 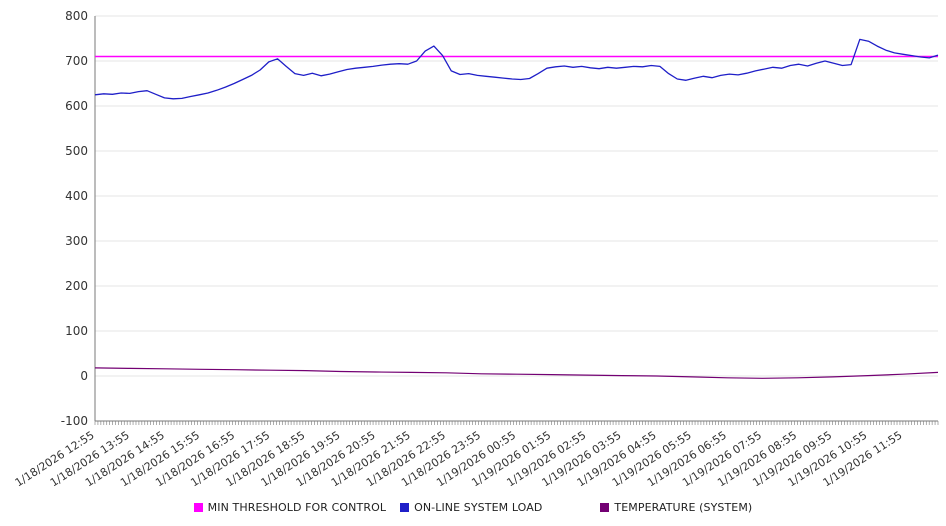 I want to click on legend-item-min-threshold: MIN THRESHOLD FOR CONTROL, so click(x=290, y=507).